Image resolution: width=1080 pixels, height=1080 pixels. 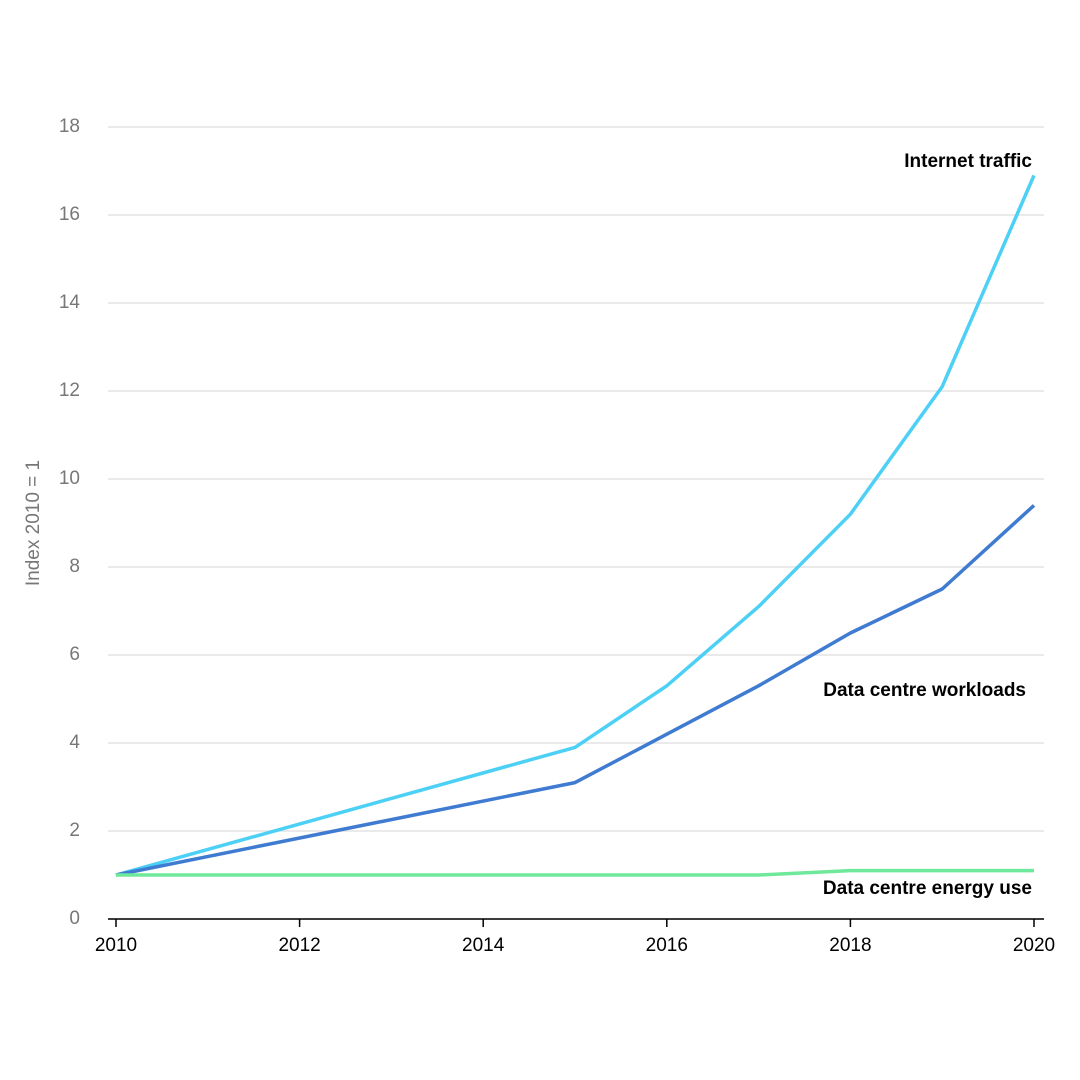 I want to click on y-tick-label: 8, so click(x=74, y=566).